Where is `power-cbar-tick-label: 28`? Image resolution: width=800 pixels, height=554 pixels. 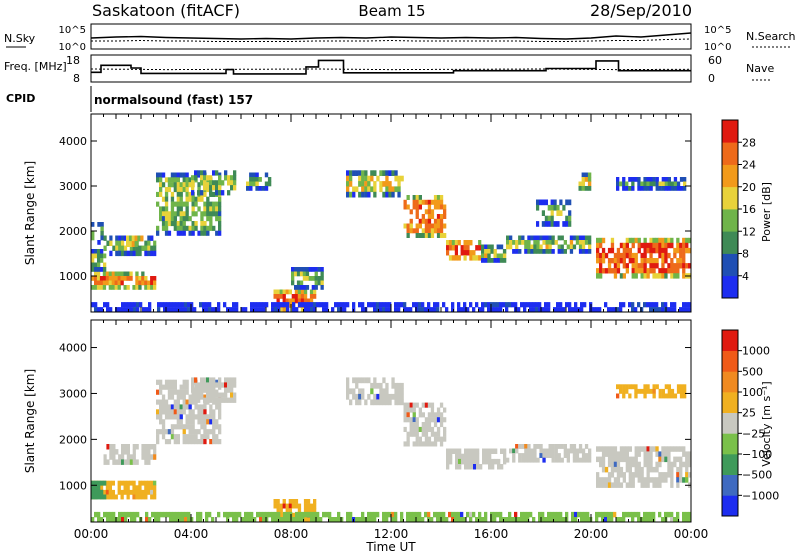
power-cbar-tick-label: 28 is located at coordinates (749, 142).